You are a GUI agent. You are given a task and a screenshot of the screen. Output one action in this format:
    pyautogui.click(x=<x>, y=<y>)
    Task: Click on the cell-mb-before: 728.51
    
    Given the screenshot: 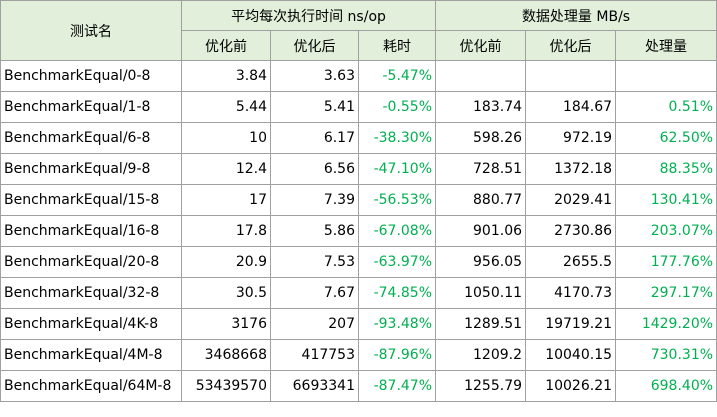 What is the action you would take?
    pyautogui.click(x=481, y=169)
    